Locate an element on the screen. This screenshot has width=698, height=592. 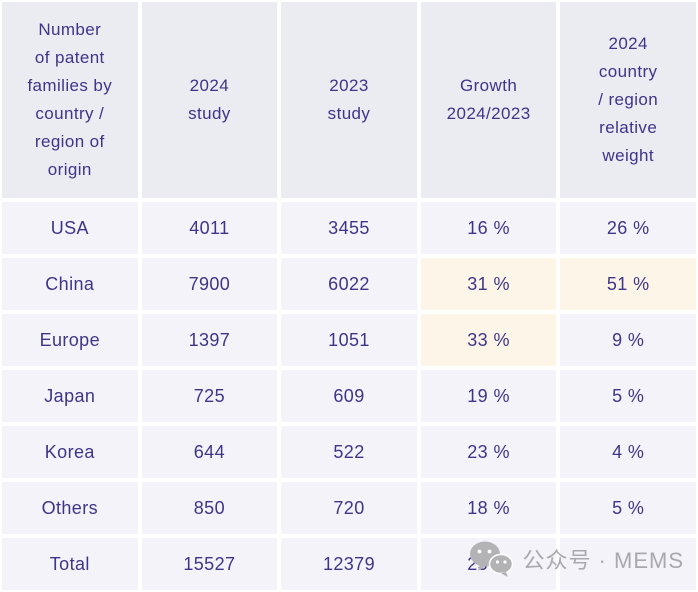
cell-china-growth: 31 % is located at coordinates (488, 284).